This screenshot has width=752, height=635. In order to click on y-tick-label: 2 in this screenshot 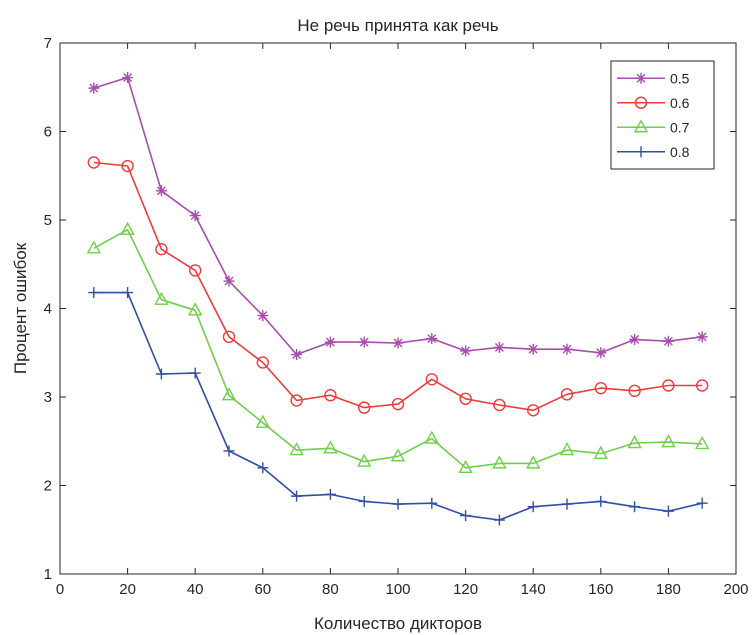, I will do `click(48, 486)`.